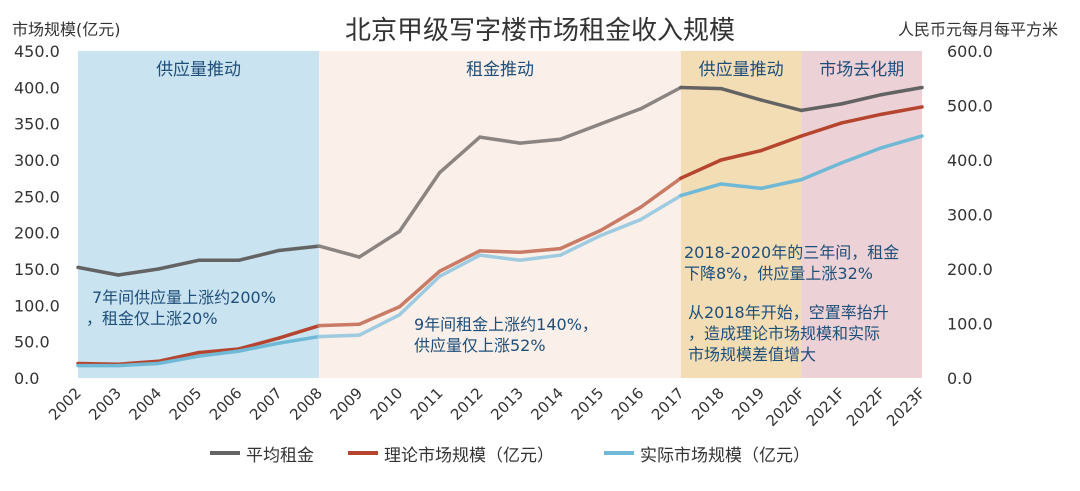 This screenshot has height=491, width=1080. Describe the element at coordinates (959, 378) in the screenshot. I see `right-tick-0: 0.0` at that location.